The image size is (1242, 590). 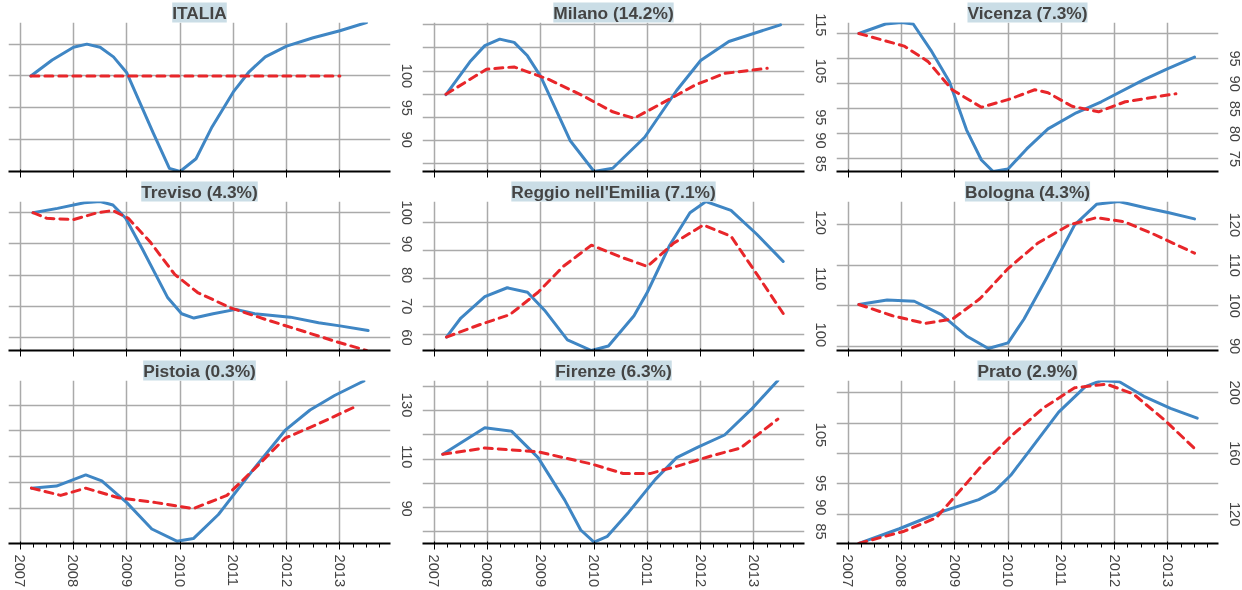 What do you see at coordinates (1234, 453) in the screenshot?
I see `y-tick-label: 160` at bounding box center [1234, 453].